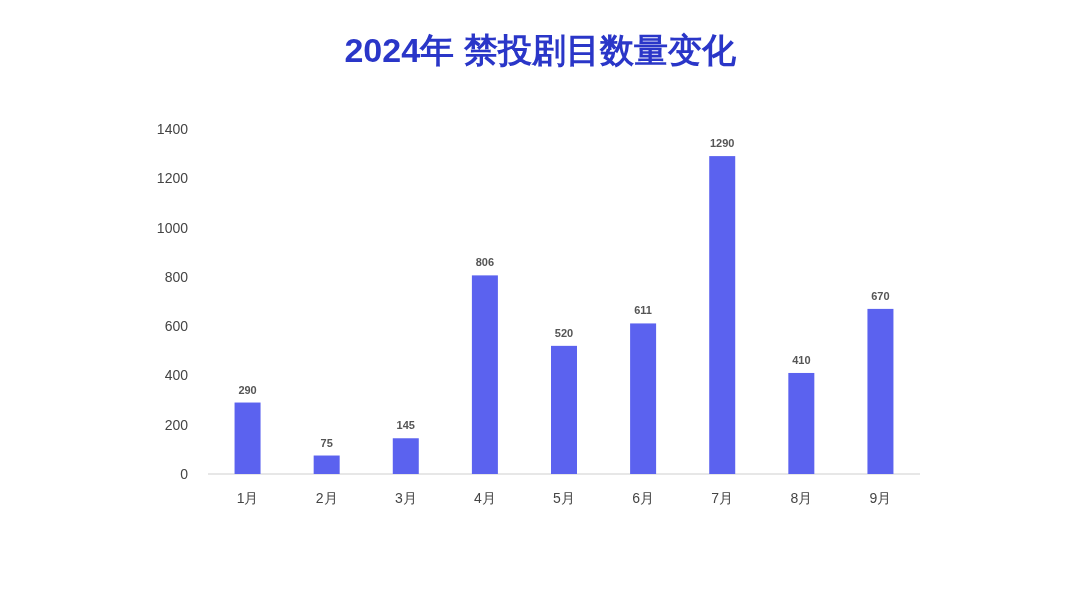 This screenshot has width=1080, height=593. What do you see at coordinates (176, 276) in the screenshot?
I see `y-tick-label: 800` at bounding box center [176, 276].